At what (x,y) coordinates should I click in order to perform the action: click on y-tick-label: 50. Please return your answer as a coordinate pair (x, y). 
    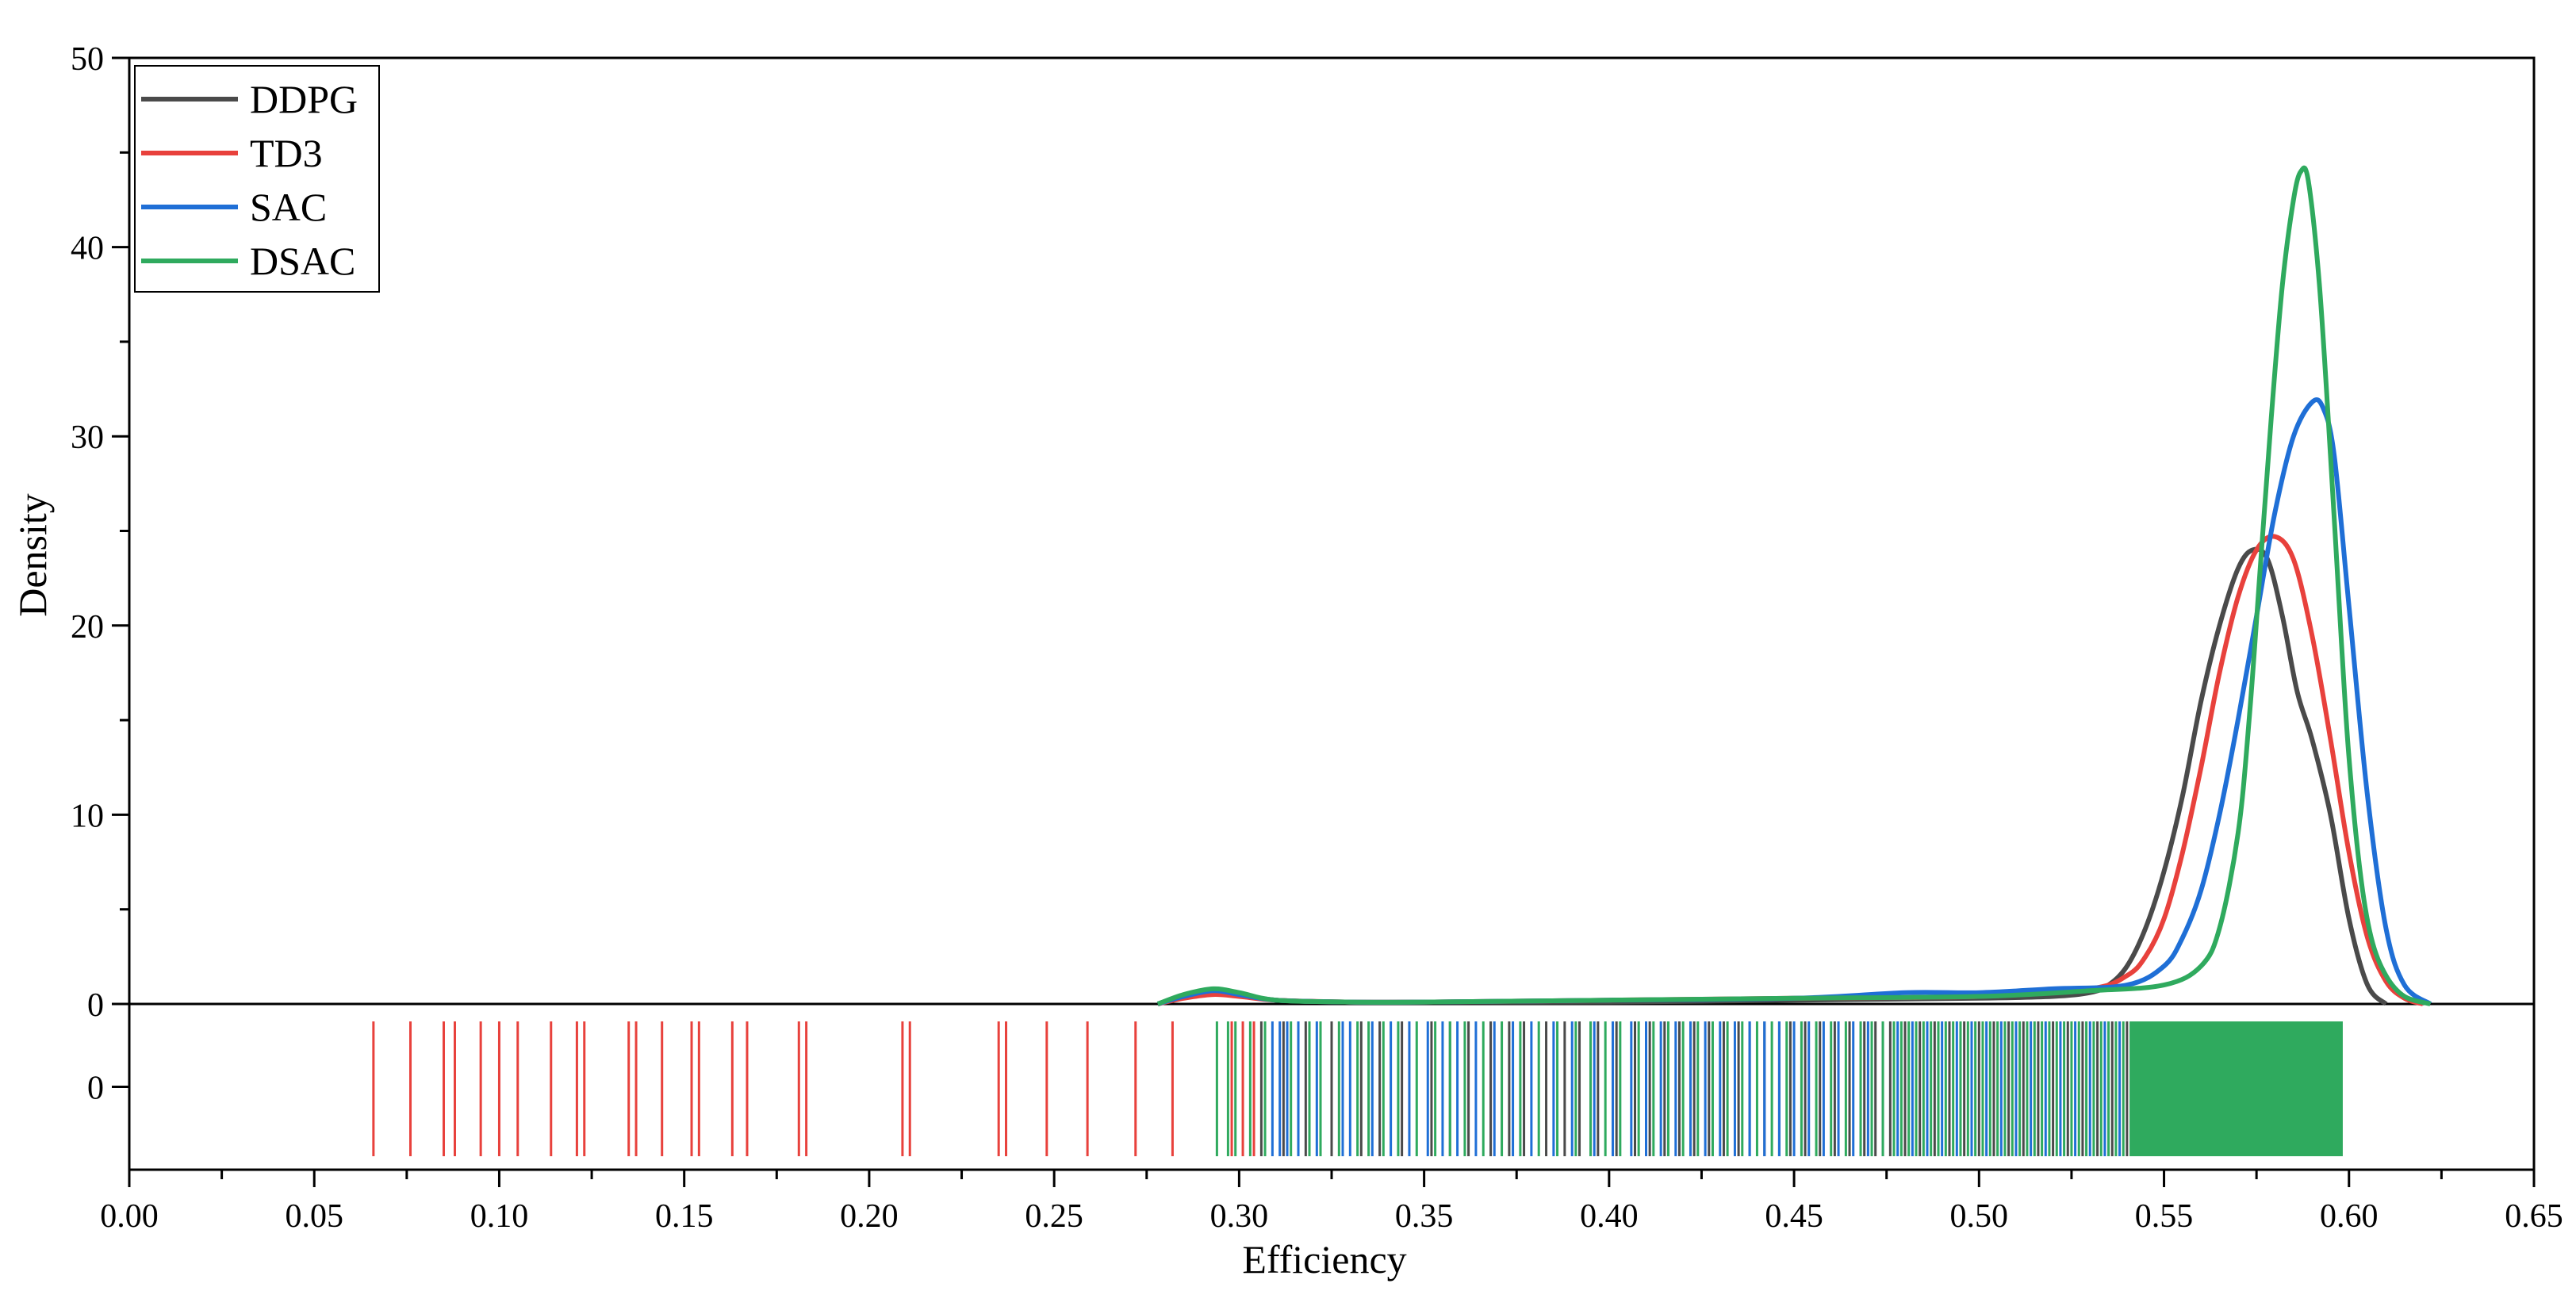
    Looking at the image, I should click on (88, 59).